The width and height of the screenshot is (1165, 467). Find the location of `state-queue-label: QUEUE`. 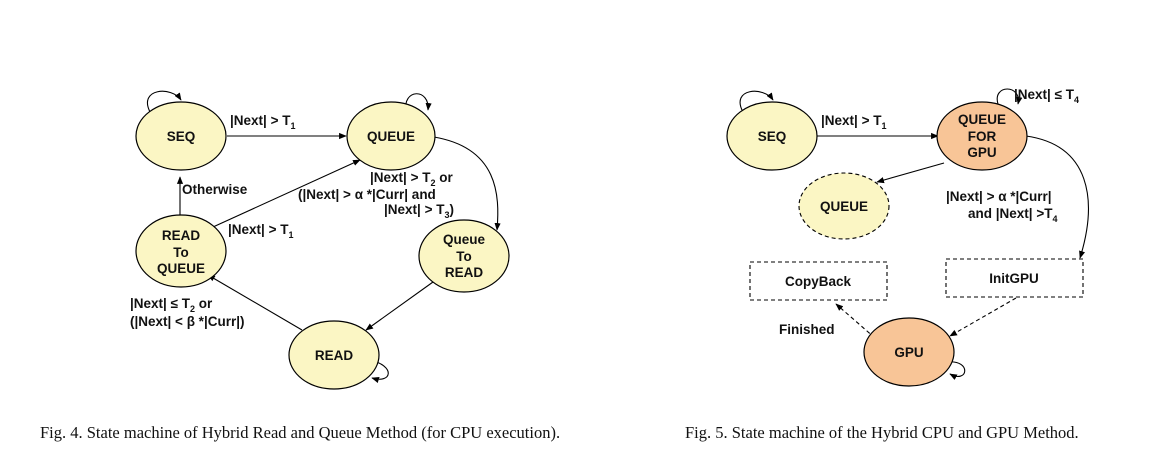

state-queue-label: QUEUE is located at coordinates (391, 136).